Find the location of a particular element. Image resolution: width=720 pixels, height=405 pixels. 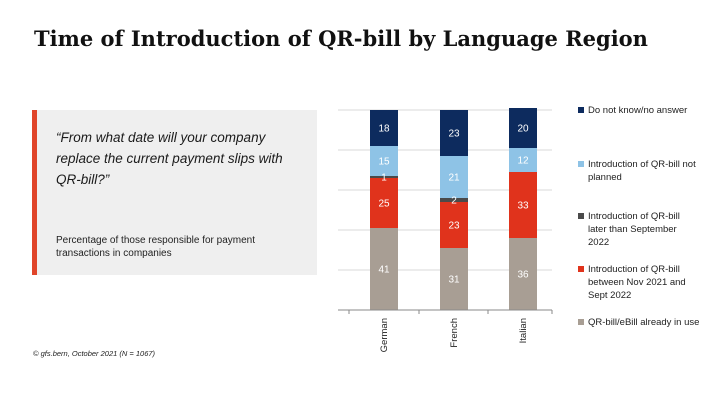

data-label: 20 is located at coordinates (523, 129).